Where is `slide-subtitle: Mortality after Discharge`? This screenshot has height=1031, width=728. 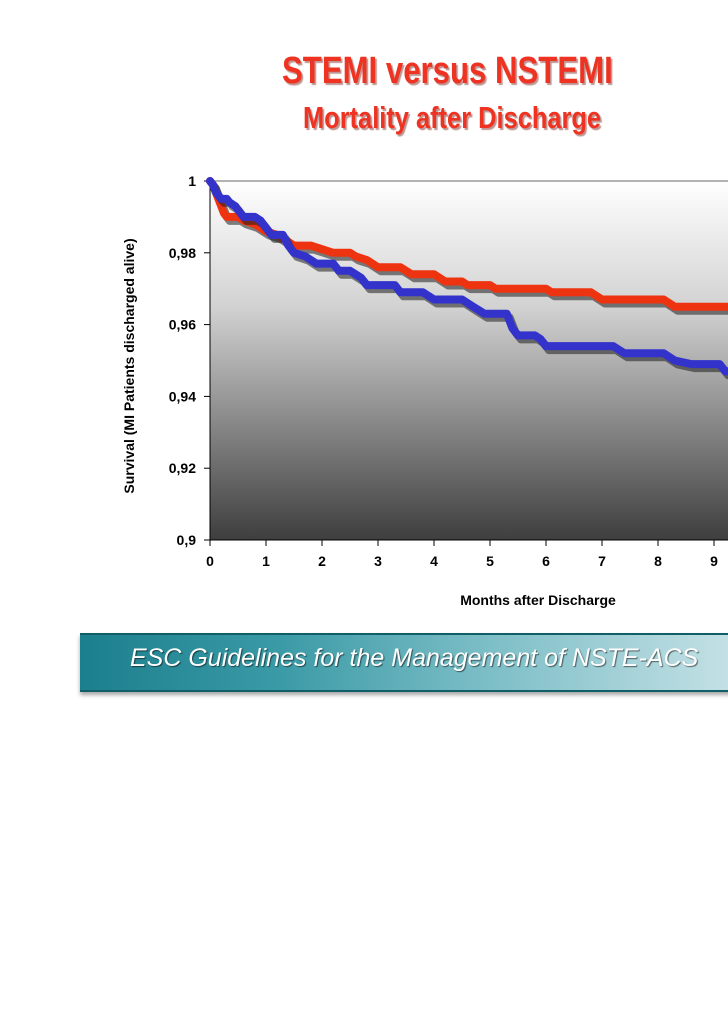
slide-subtitle: Mortality after Discharge is located at coordinates (452, 117).